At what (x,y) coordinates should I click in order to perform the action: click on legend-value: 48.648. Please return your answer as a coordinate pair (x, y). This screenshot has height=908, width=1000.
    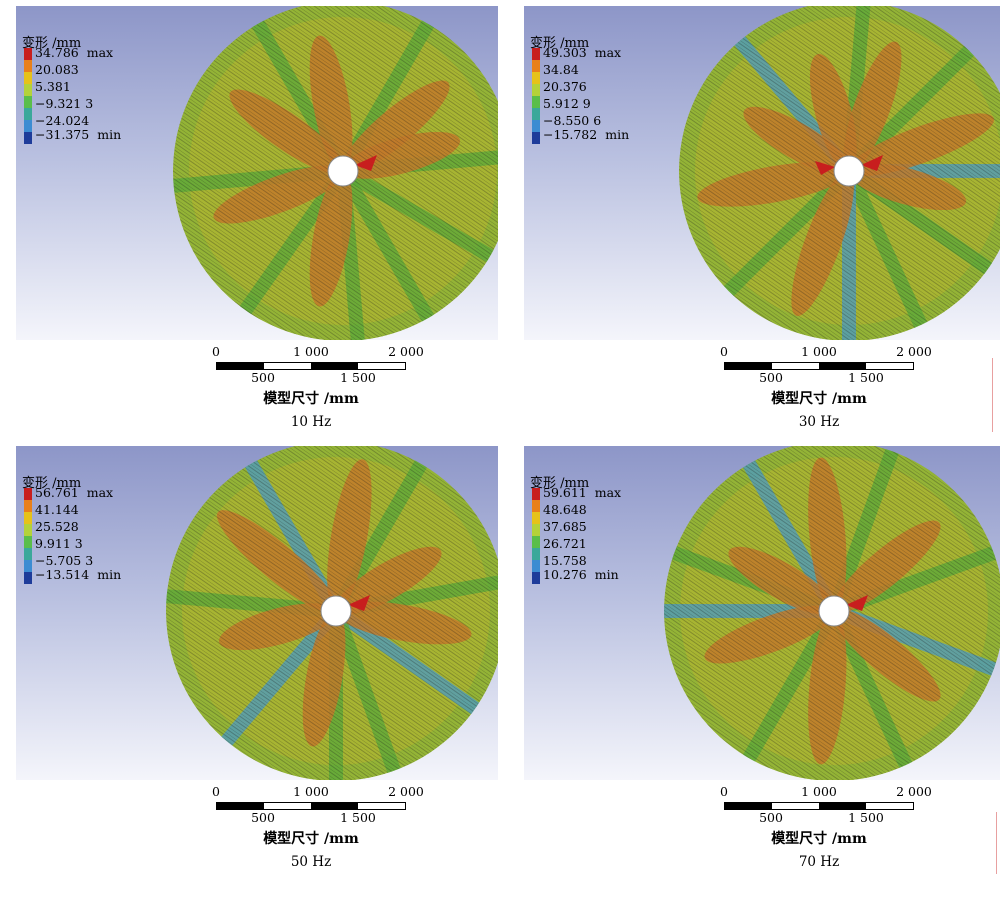
    Looking at the image, I should click on (565, 509).